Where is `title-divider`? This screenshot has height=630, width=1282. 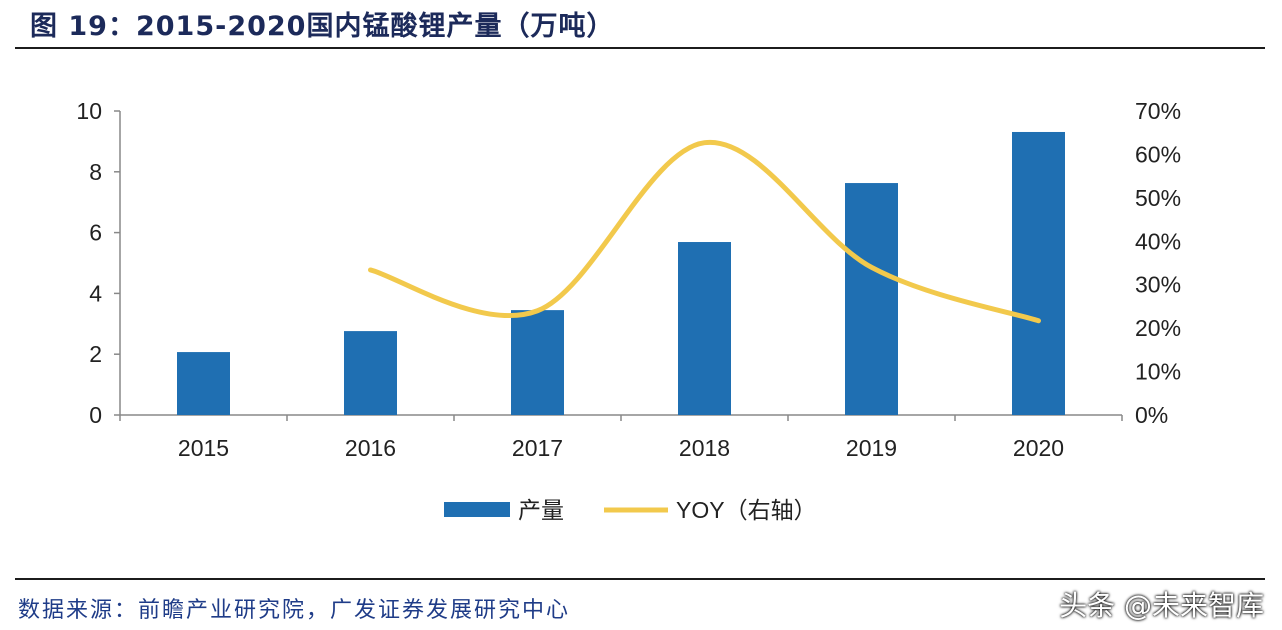
title-divider is located at coordinates (640, 48).